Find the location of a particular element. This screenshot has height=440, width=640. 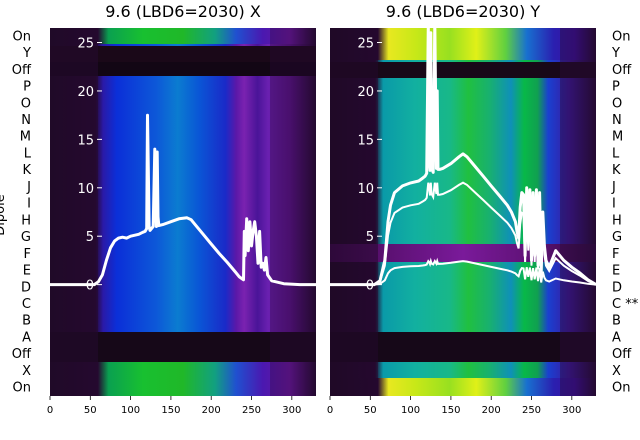

row-label: C is located at coordinates (26, 304).